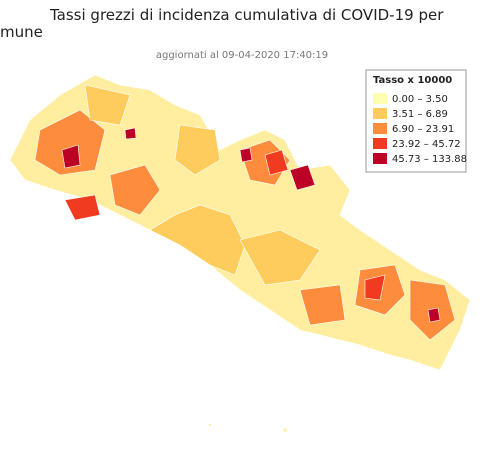 The image size is (483, 471). Describe the element at coordinates (21, 32) in the screenshot. I see `title: mune` at that location.